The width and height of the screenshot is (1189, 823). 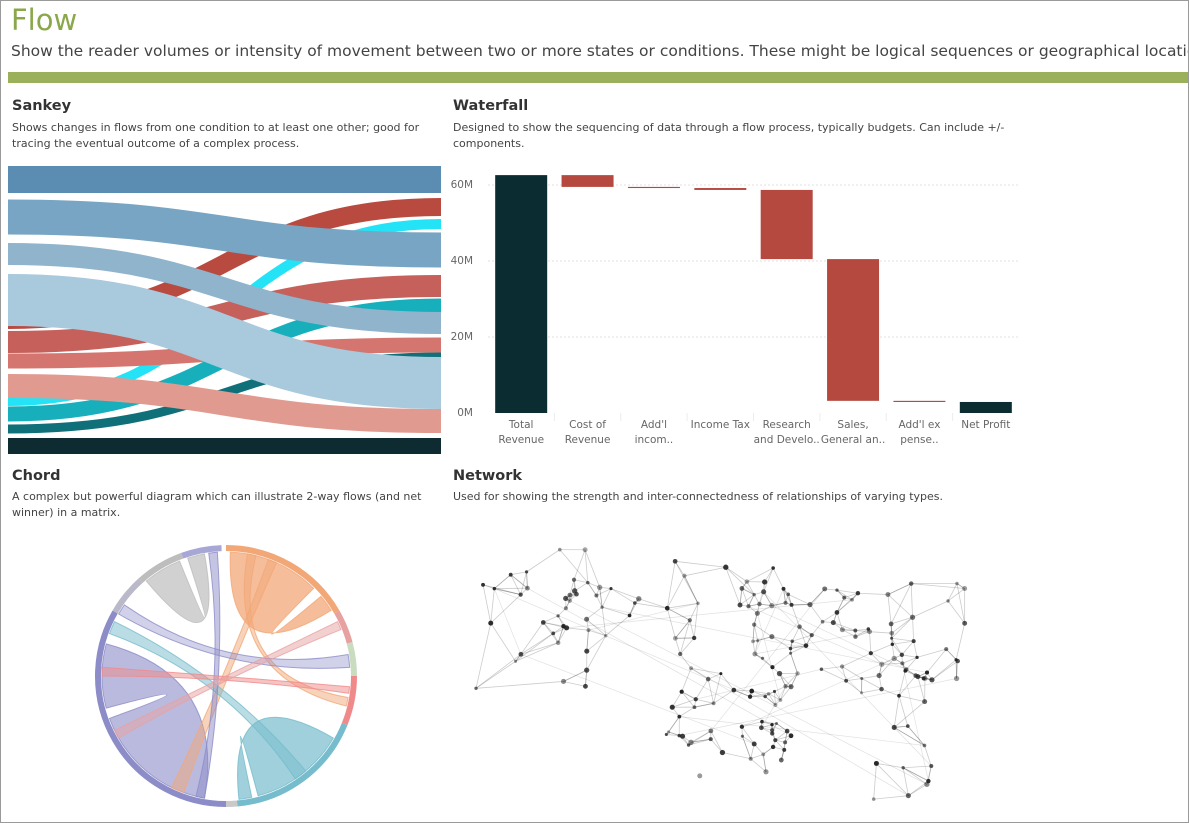 I want to click on chord-ribbon, so click(x=177, y=588).